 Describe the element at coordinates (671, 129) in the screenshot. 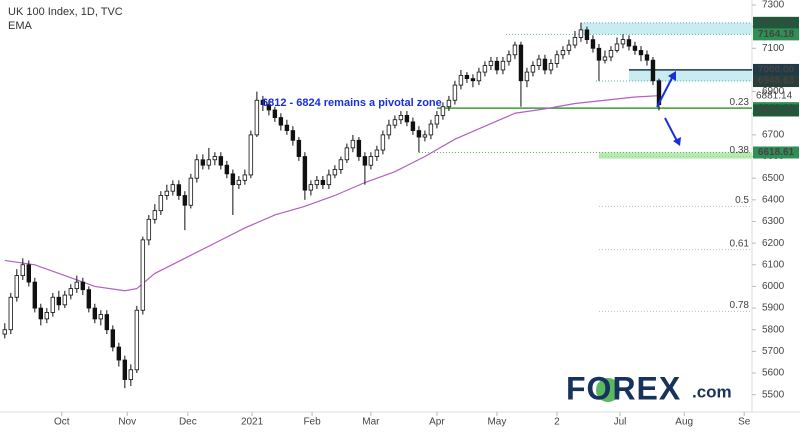

I see `arrow-down` at that location.